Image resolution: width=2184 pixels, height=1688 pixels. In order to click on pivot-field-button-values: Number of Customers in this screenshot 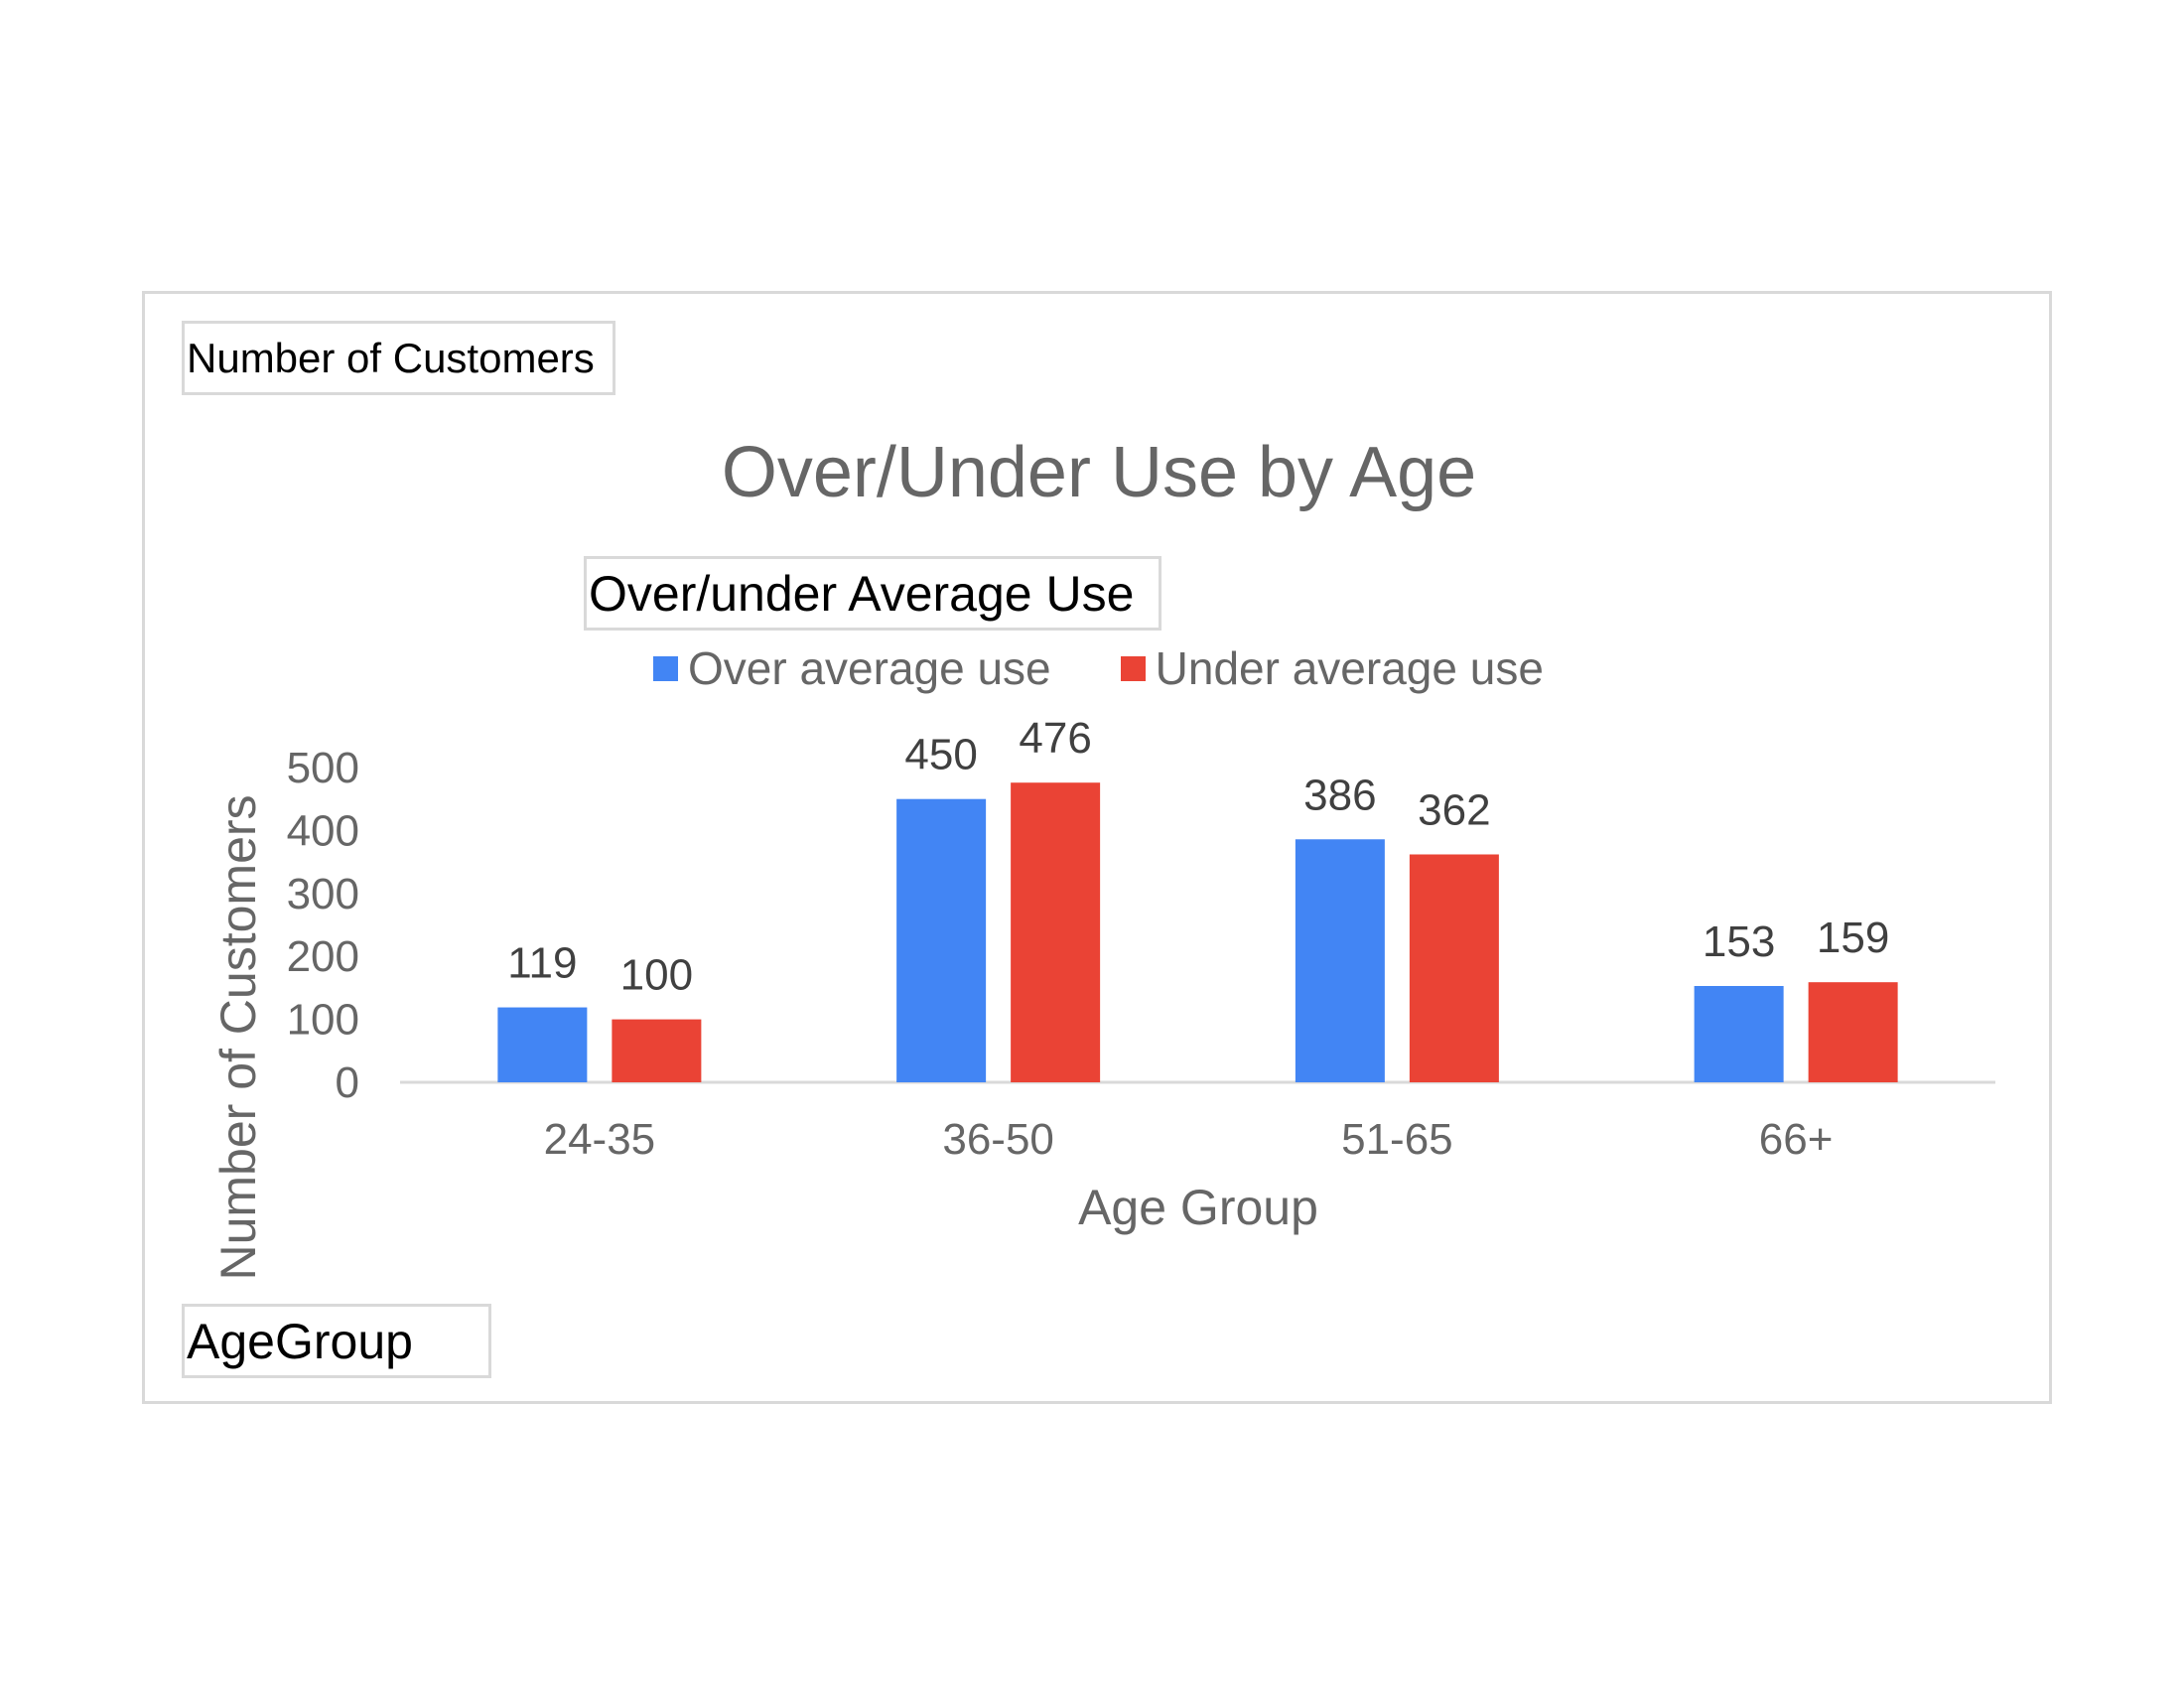, I will do `click(398, 358)`.